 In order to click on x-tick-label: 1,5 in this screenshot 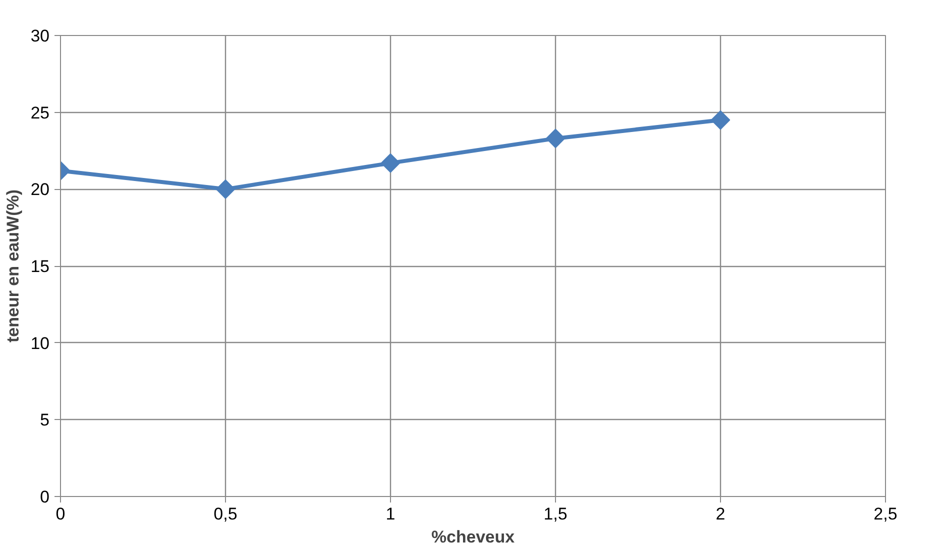, I will do `click(556, 514)`.